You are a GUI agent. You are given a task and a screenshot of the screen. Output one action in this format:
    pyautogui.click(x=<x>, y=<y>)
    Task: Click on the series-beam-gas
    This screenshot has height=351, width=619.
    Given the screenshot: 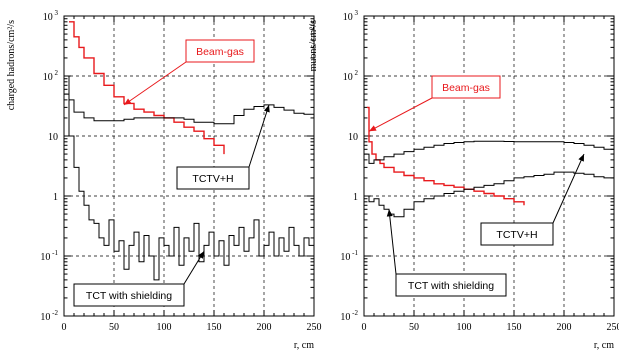 What is the action you would take?
    pyautogui.click(x=147, y=88)
    